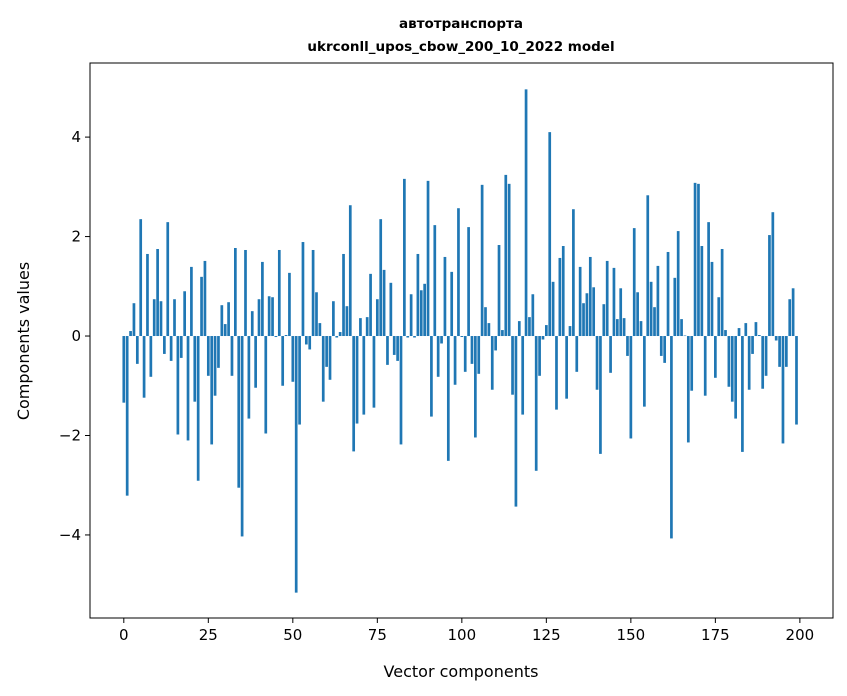  What do you see at coordinates (292, 635) in the screenshot?
I see `x-tick-label: 50` at bounding box center [292, 635].